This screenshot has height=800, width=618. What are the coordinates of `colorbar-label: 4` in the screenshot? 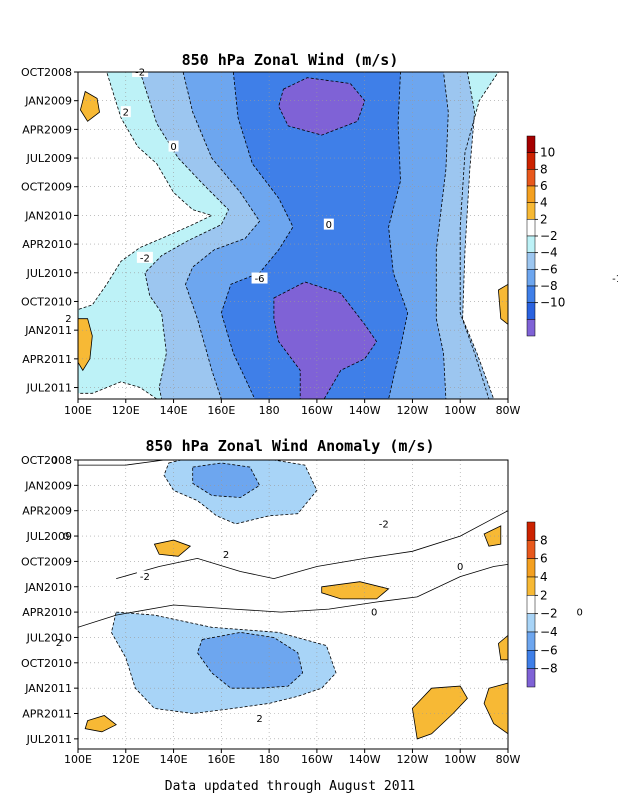 It's located at (544, 577).